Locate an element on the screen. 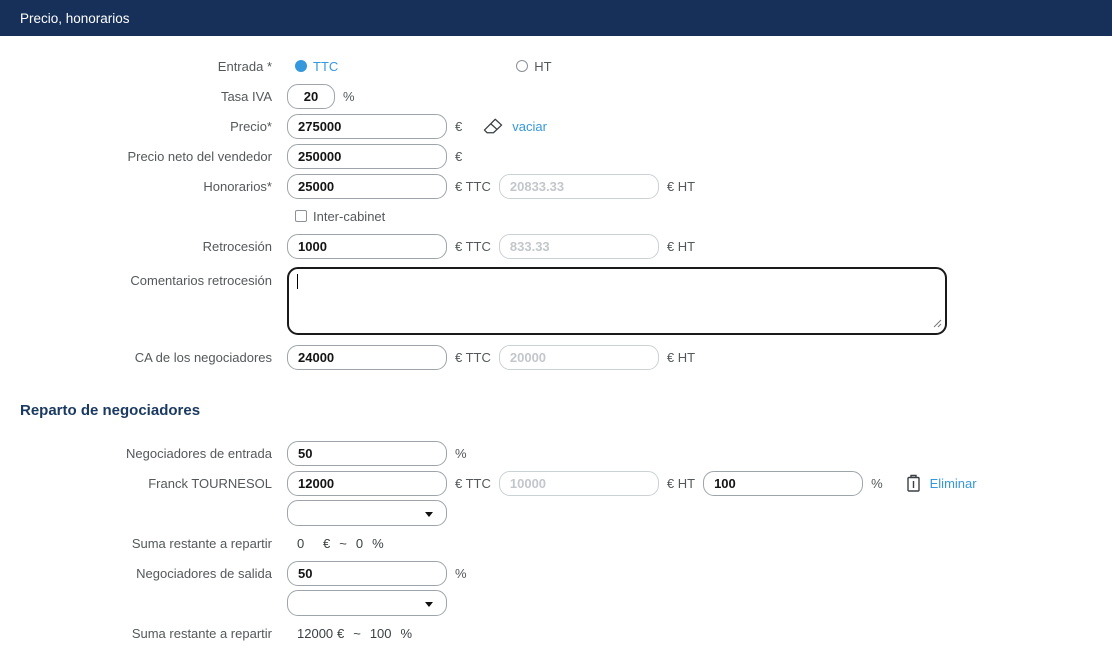 This screenshot has height=668, width=1112. precio-neto-row: Precio neto del vendedor € is located at coordinates (556, 156).